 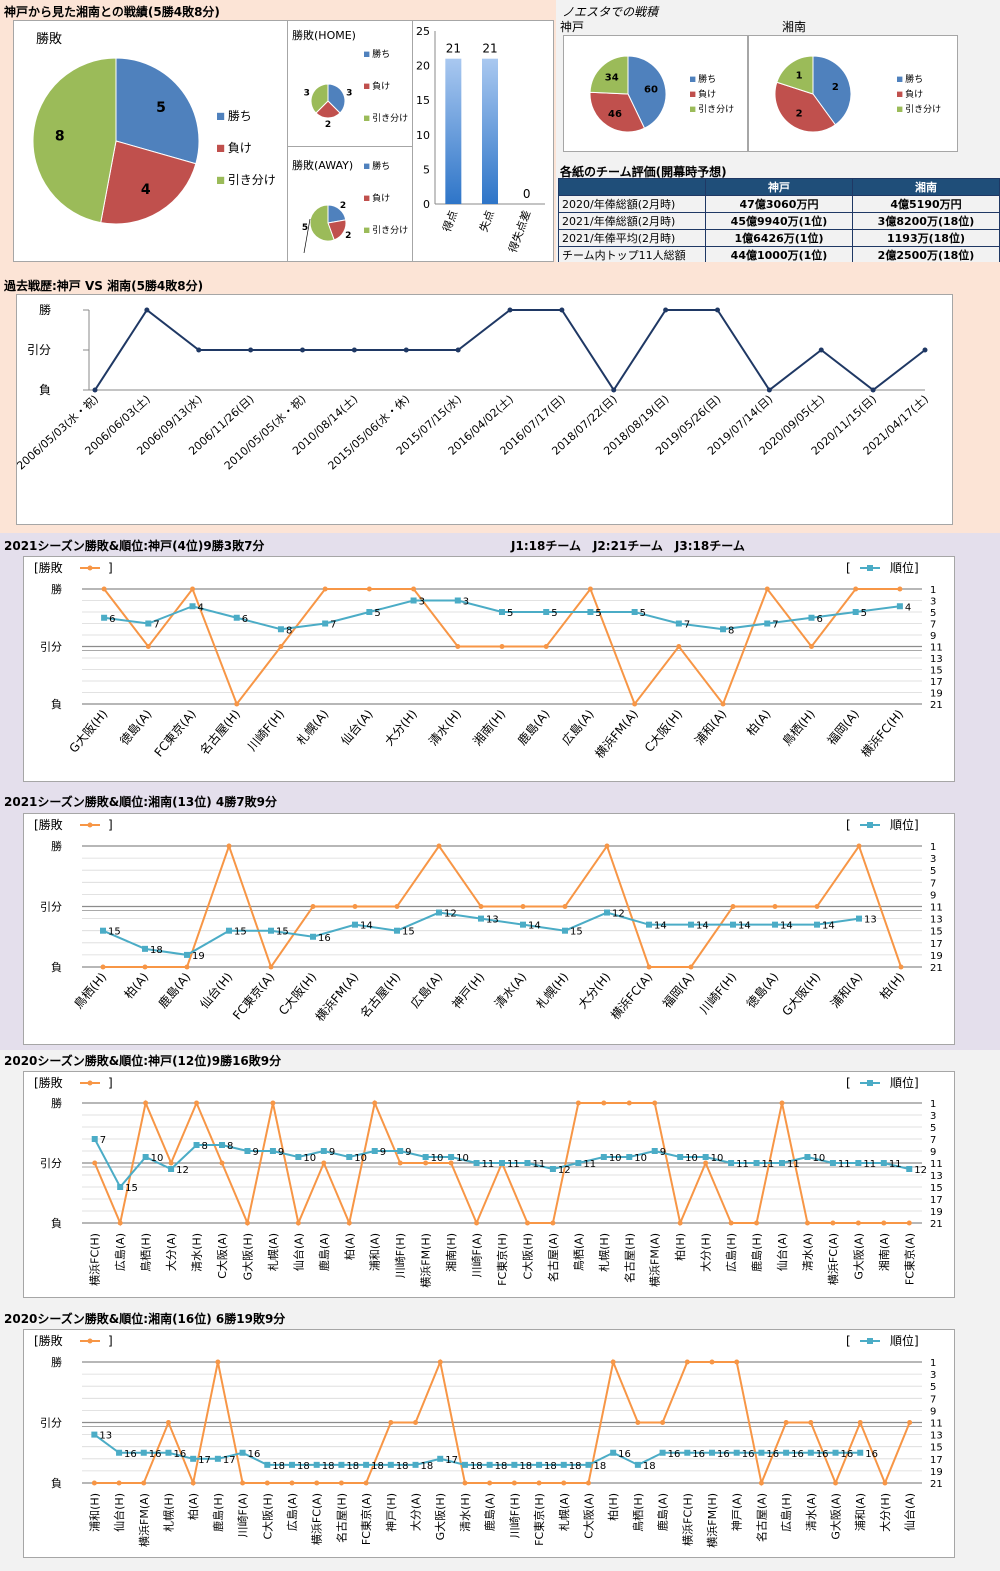 What do you see at coordinates (933, 895) in the screenshot?
I see `rank-axis-label: 9` at bounding box center [933, 895].